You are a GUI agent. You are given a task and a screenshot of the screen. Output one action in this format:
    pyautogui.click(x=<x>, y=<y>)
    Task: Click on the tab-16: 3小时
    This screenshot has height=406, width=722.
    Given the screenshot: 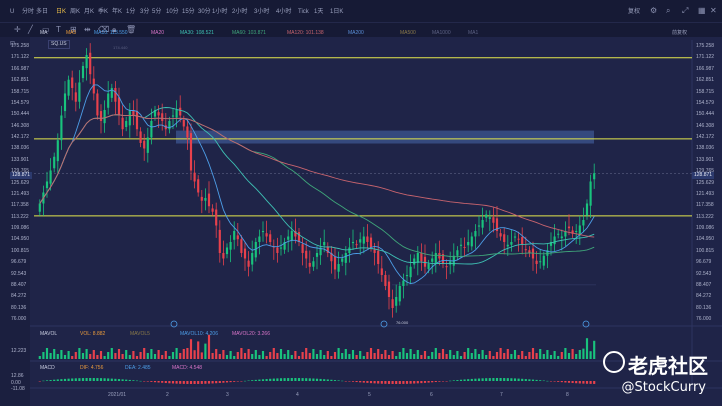 What is the action you would take?
    pyautogui.click(x=262, y=12)
    